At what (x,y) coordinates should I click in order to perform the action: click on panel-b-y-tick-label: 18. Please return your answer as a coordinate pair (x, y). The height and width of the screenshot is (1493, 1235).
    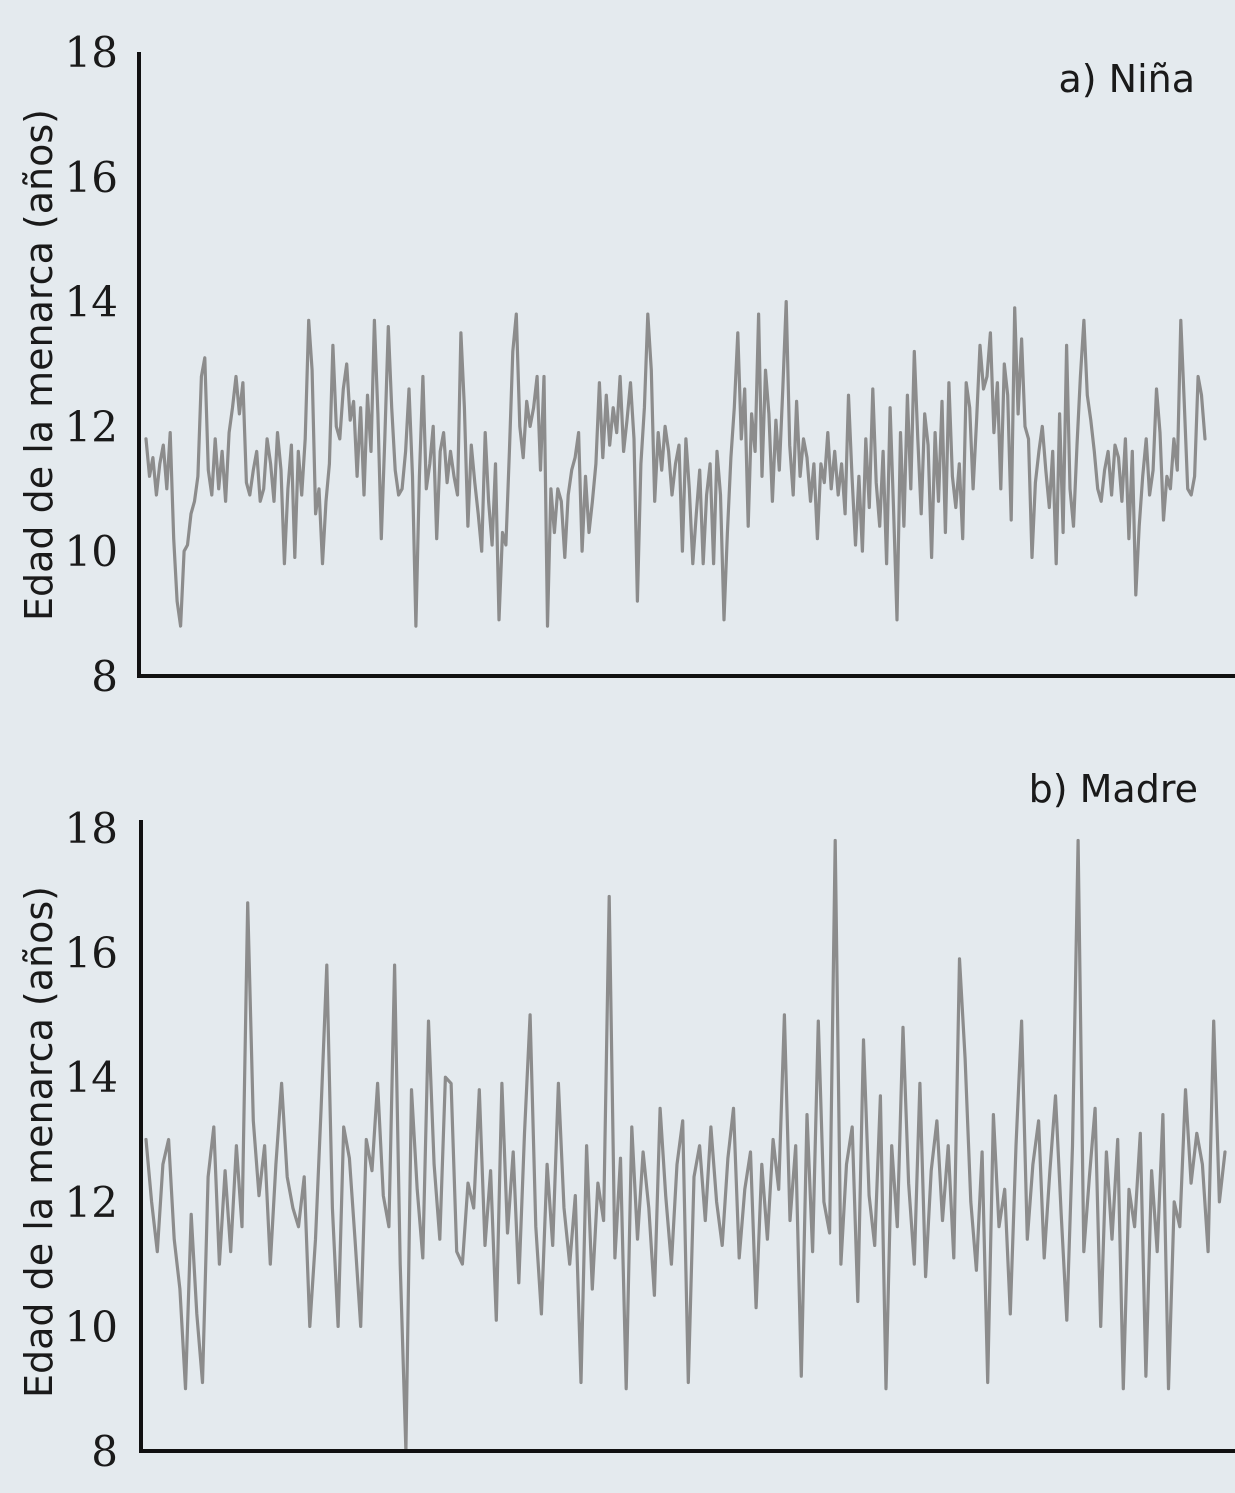
    Looking at the image, I should click on (91, 828).